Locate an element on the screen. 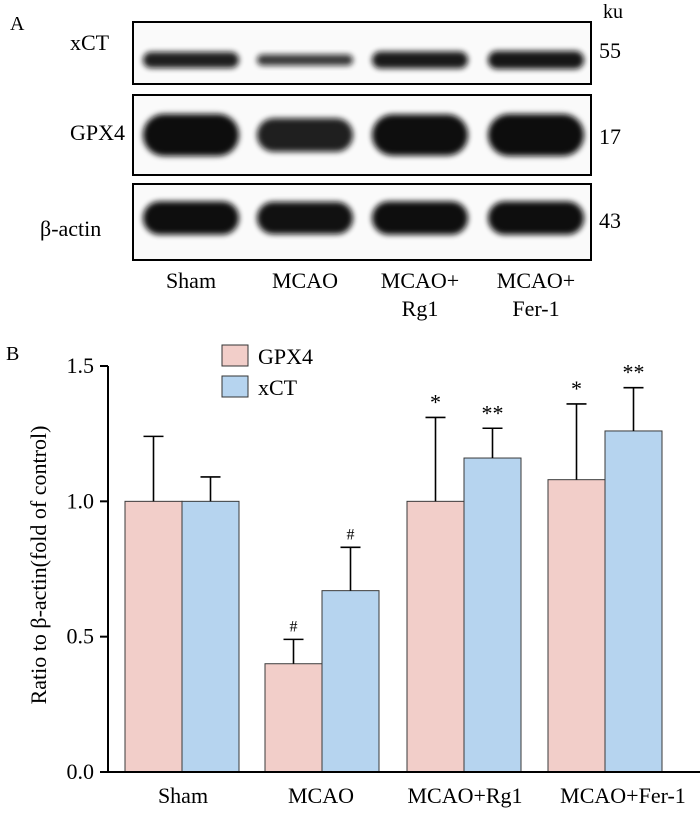 This screenshot has height=813, width=700. x-tick-labels: Sham MCAO MCAO+Rg1 MCAO+Fer-1 is located at coordinates (422, 795).